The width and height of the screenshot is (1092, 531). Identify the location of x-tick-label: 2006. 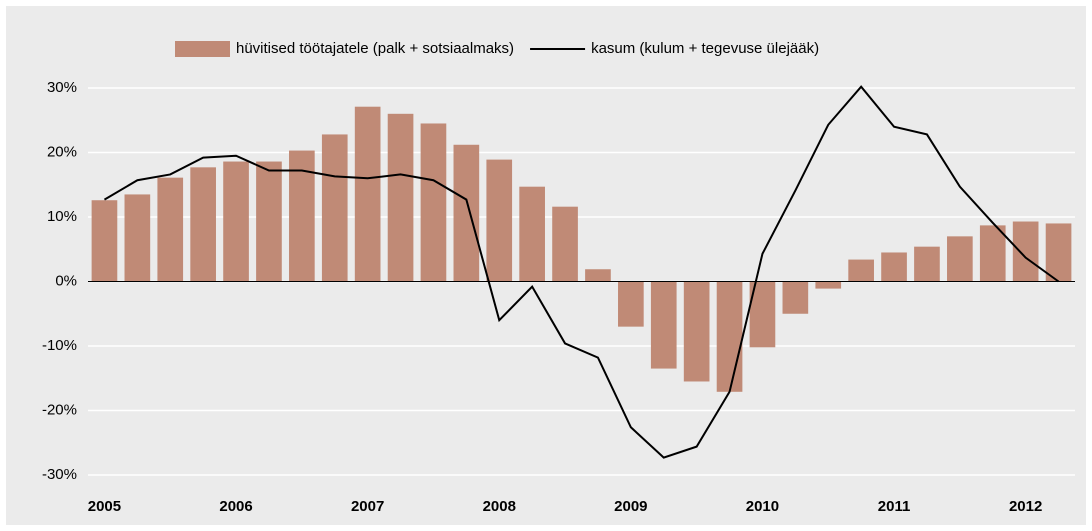
(235, 506).